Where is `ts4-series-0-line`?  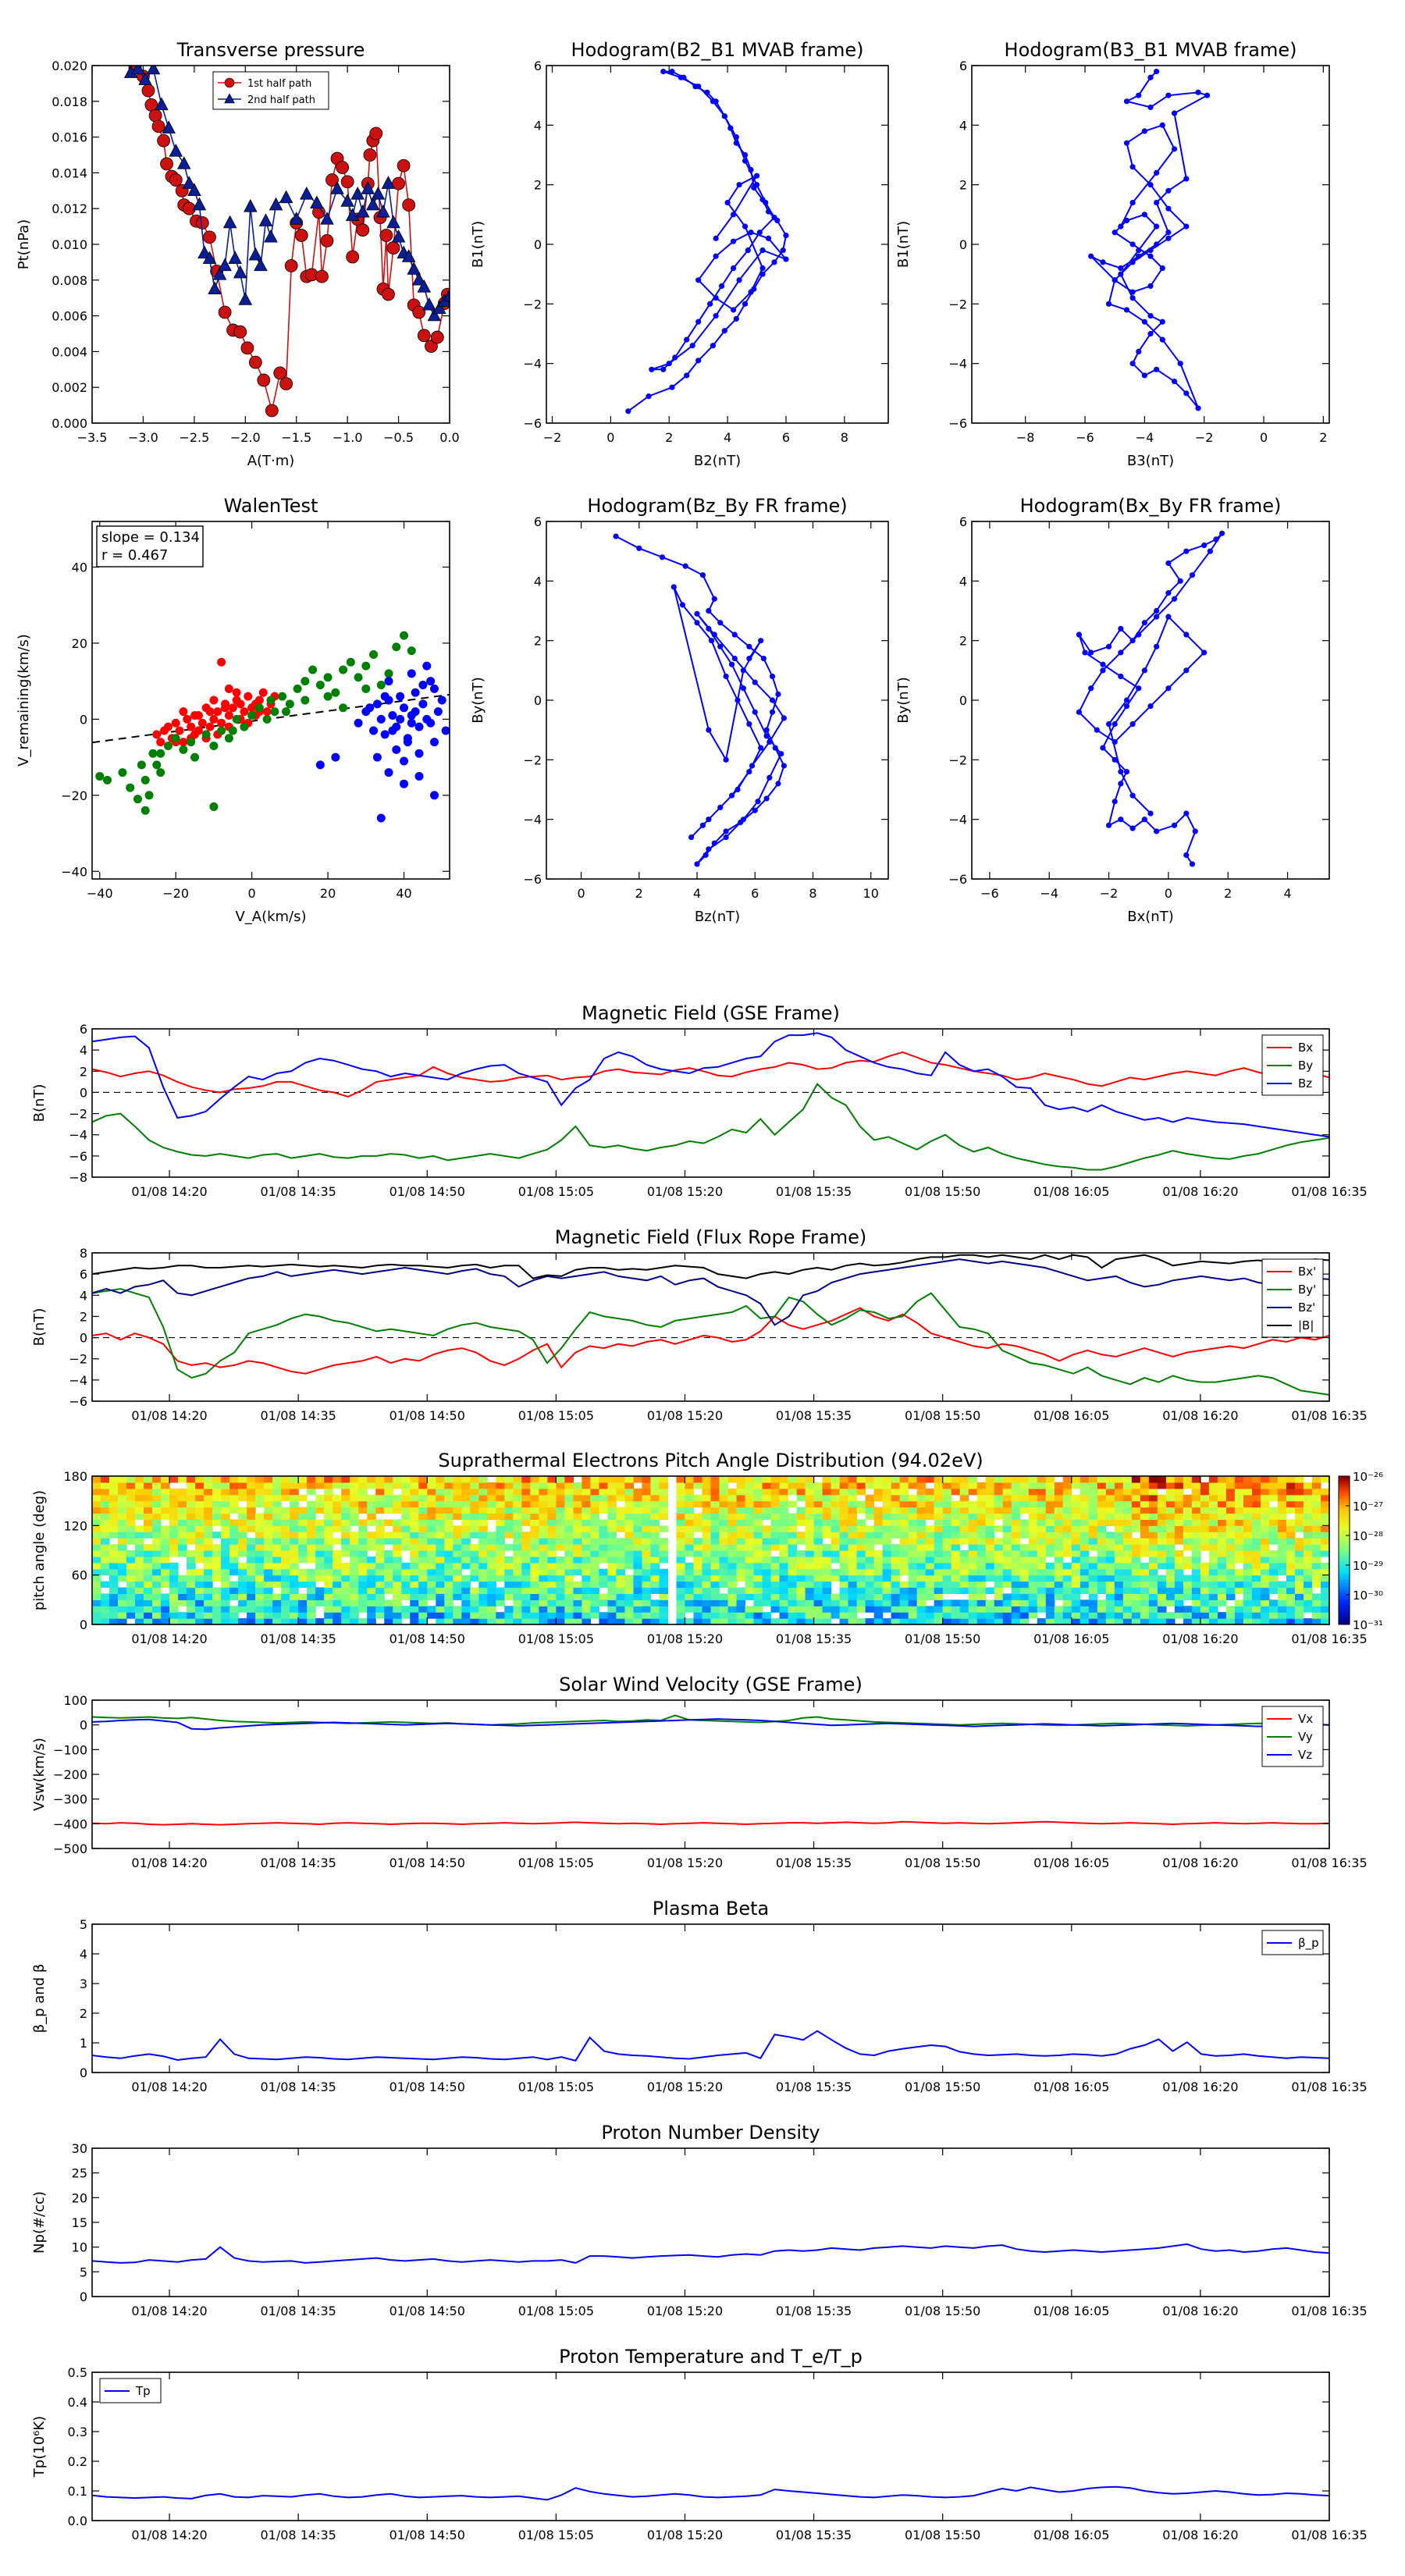
ts4-series-0-line is located at coordinates (711, 2046).